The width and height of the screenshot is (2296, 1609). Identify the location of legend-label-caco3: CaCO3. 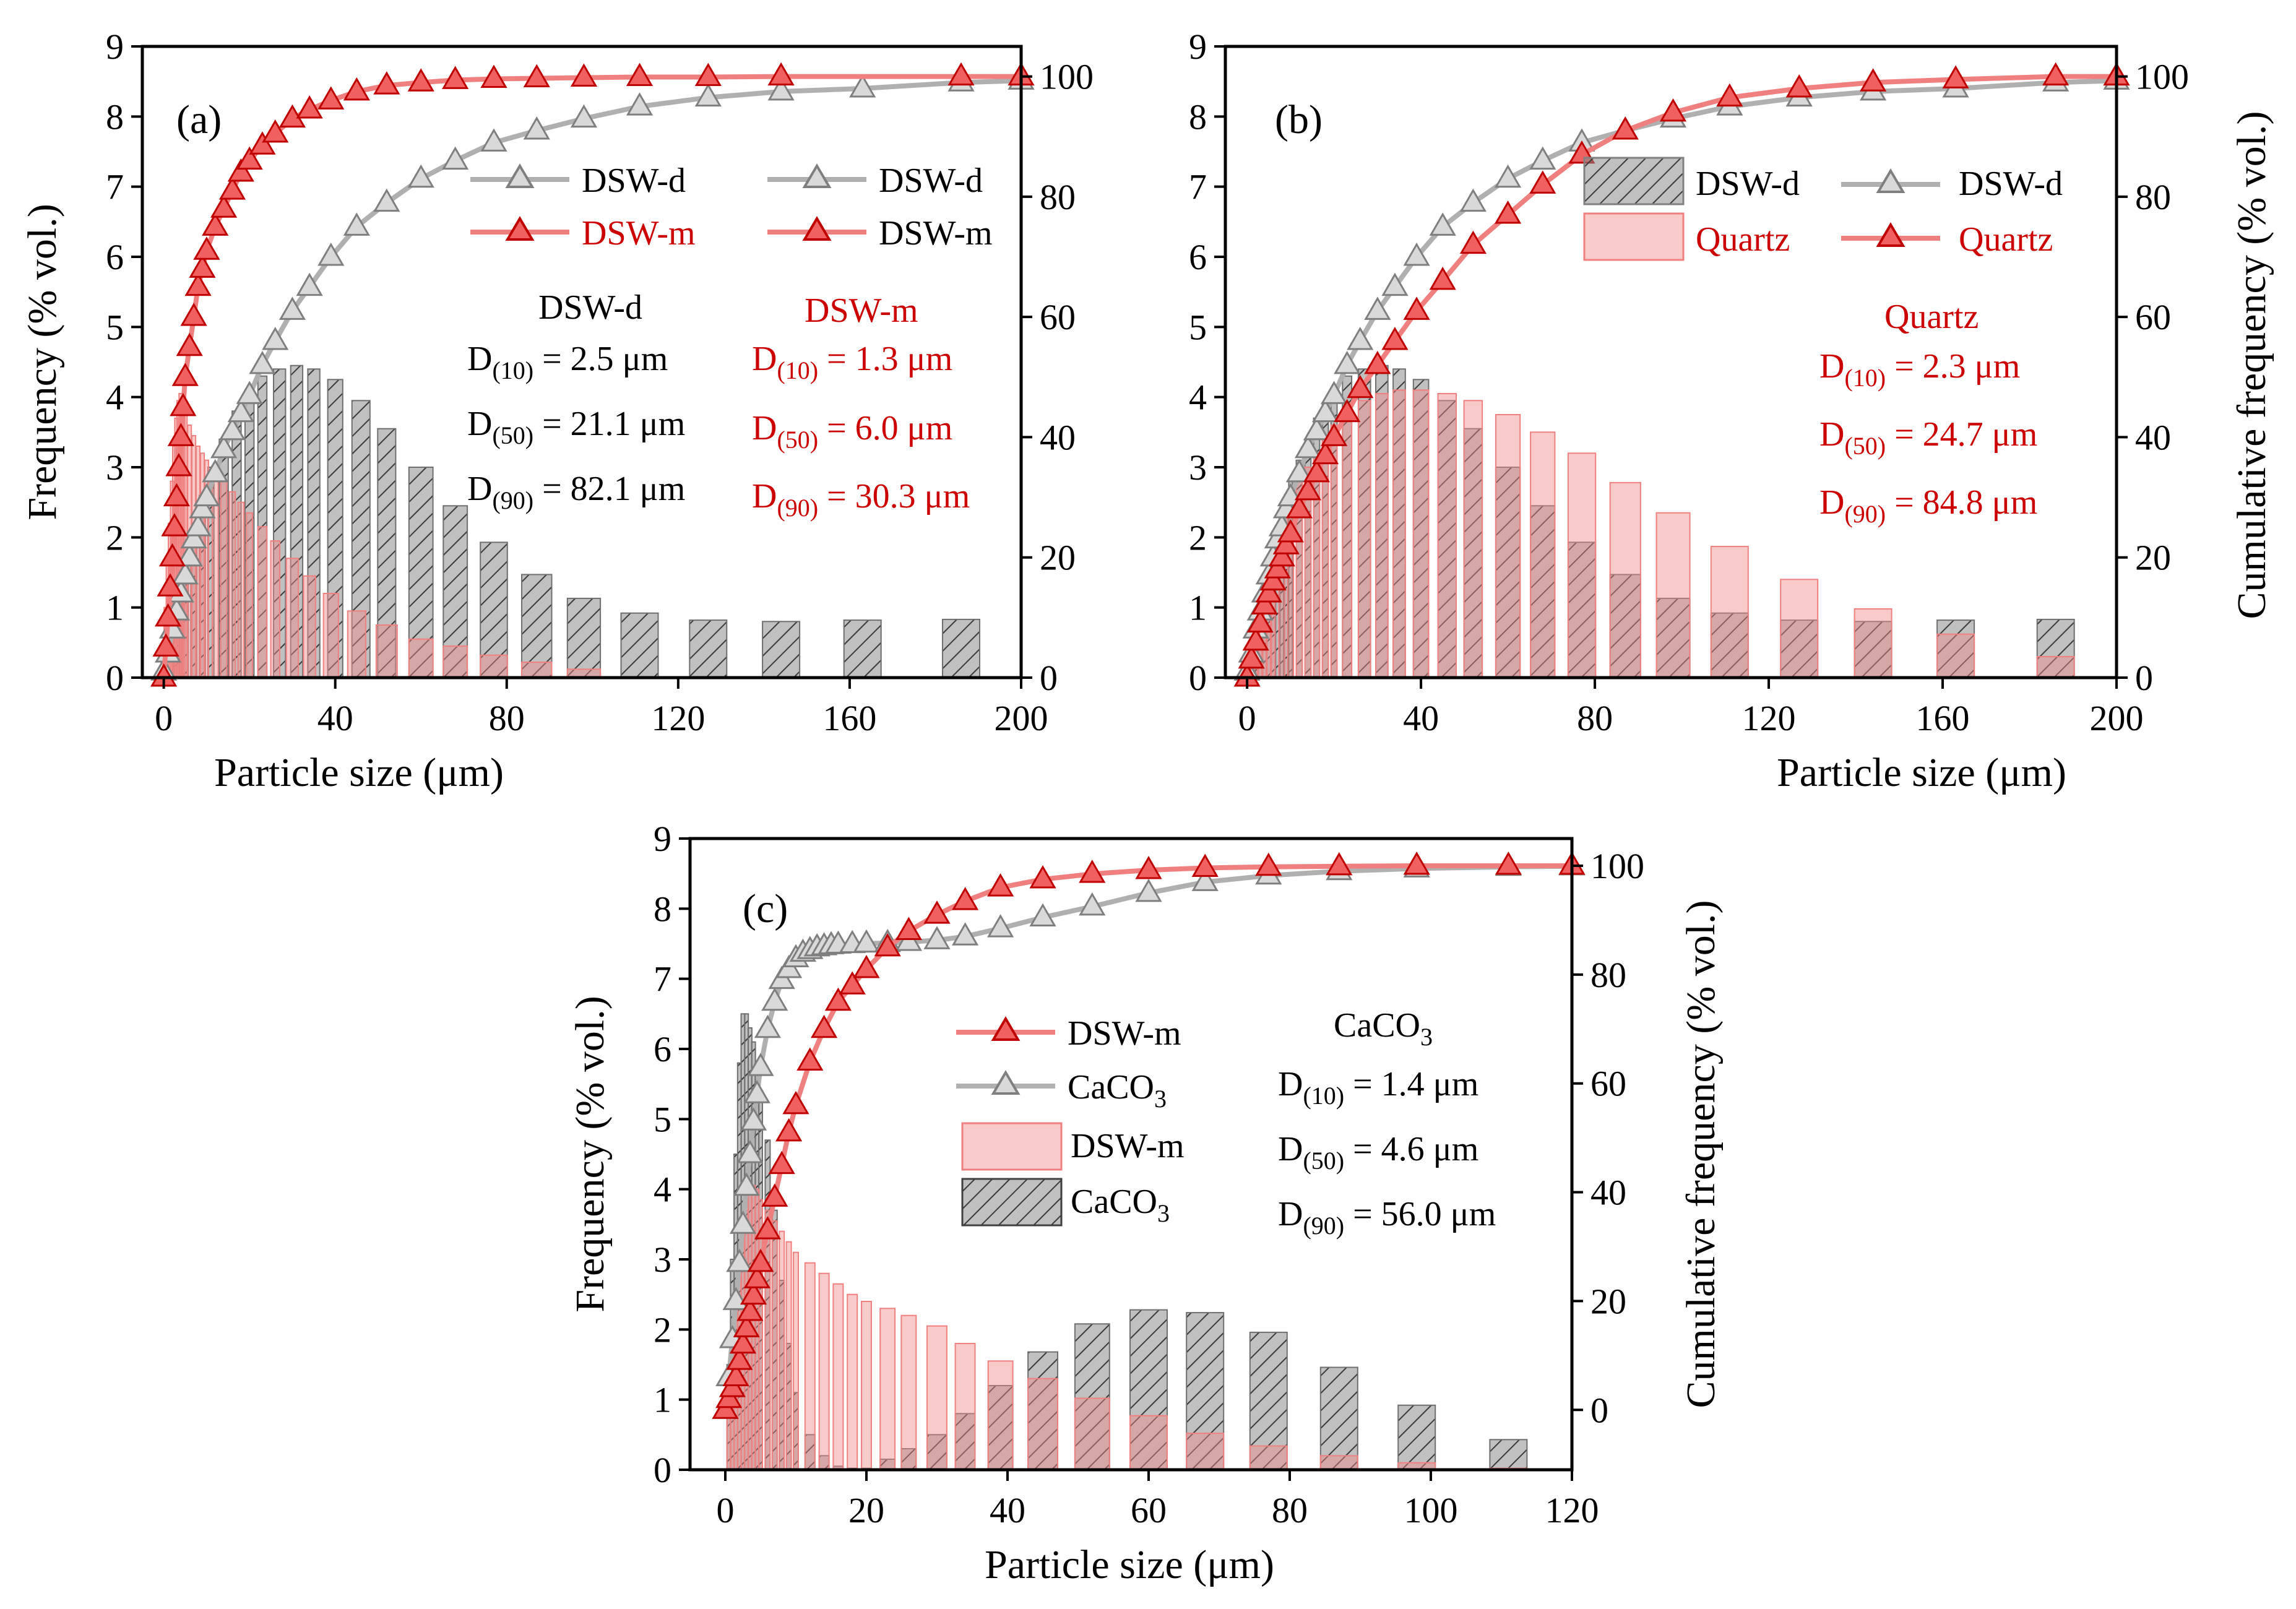
(1120, 1205).